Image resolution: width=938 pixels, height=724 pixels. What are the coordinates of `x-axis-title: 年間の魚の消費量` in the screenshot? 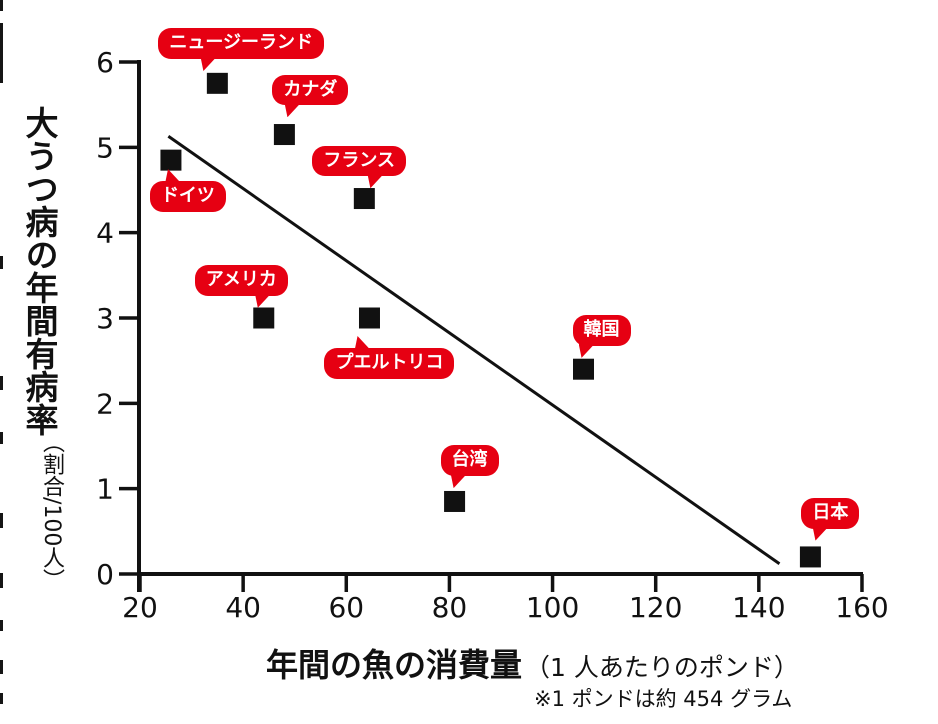 It's located at (394, 665).